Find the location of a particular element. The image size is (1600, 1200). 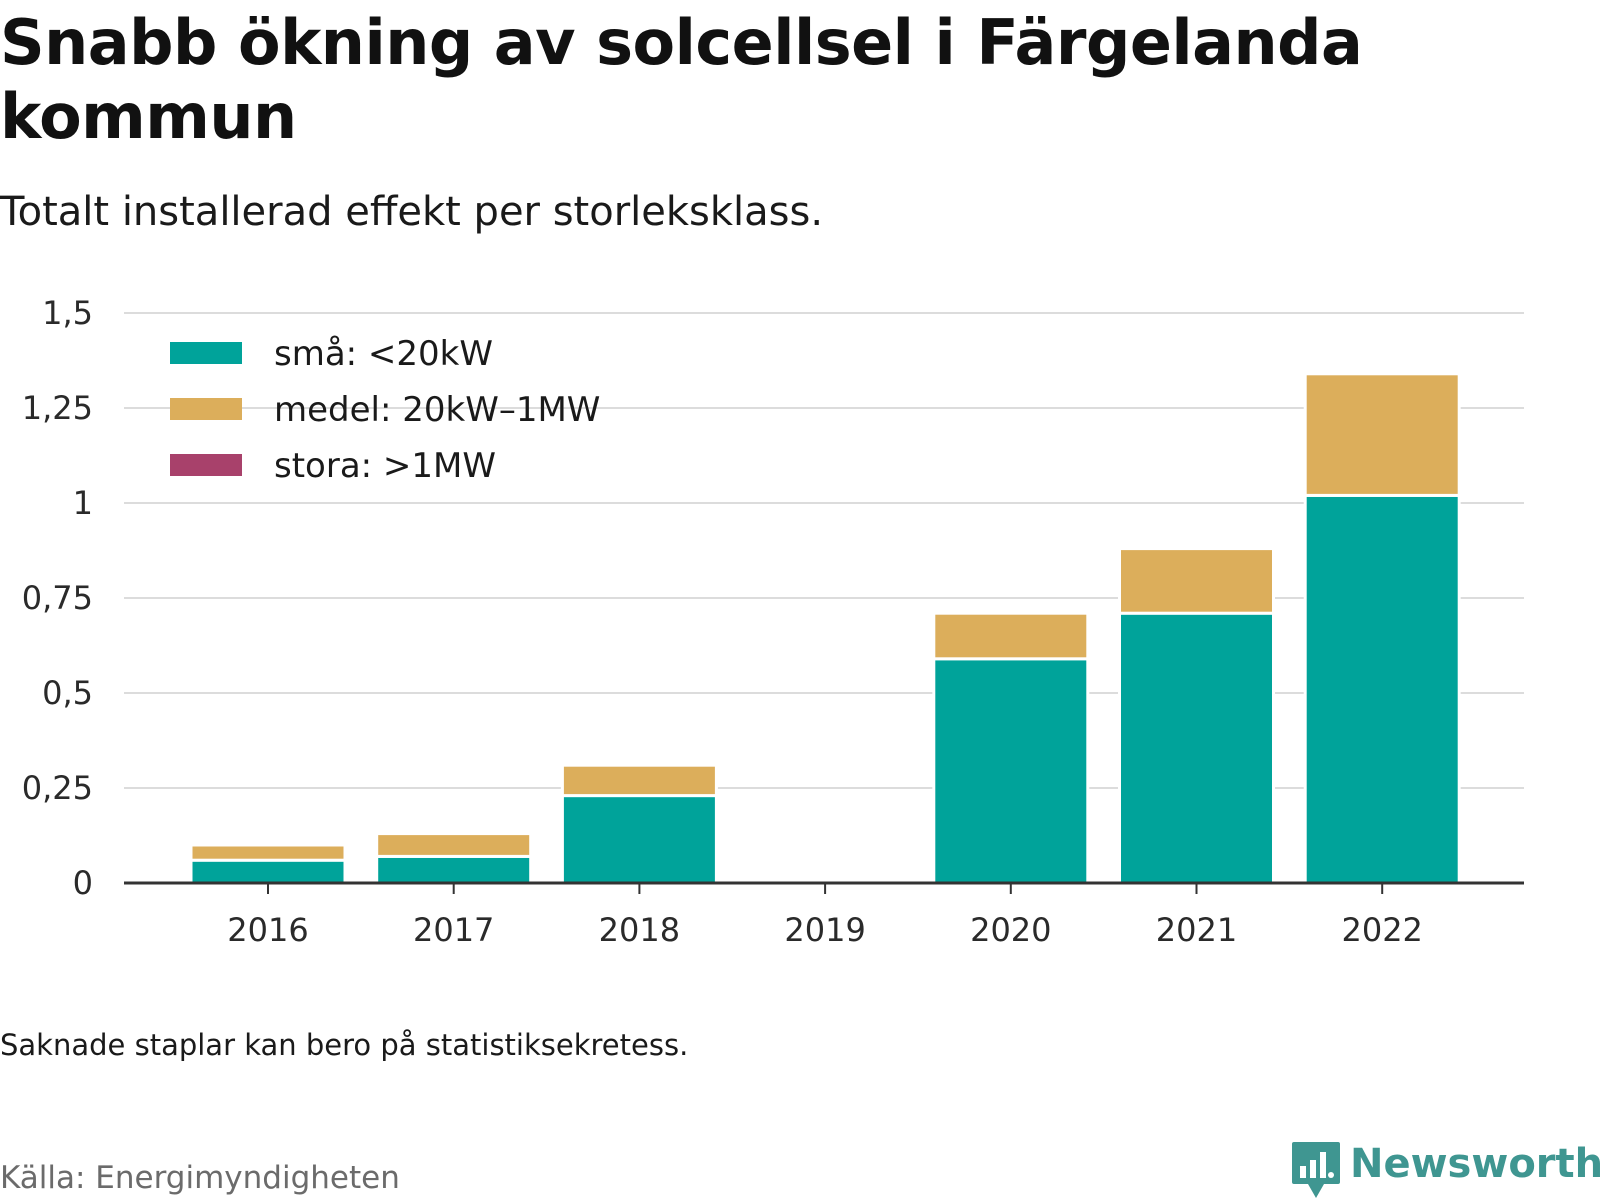

legend: små: <20kW medel: 20kW–1MW stora: >1MW is located at coordinates (385, 410).